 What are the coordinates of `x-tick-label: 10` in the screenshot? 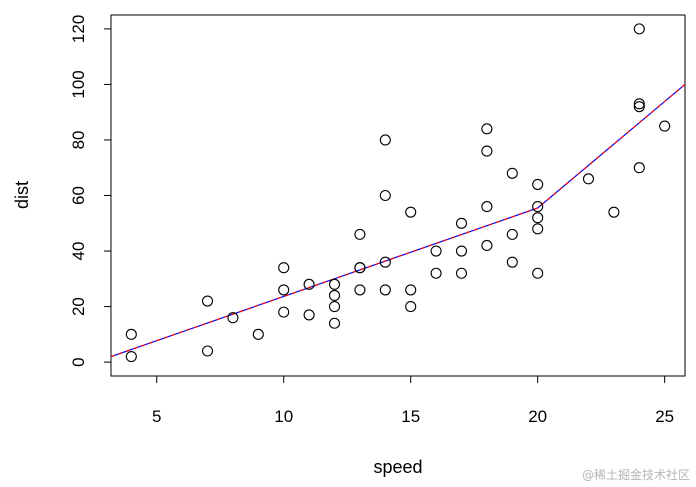 It's located at (283, 416).